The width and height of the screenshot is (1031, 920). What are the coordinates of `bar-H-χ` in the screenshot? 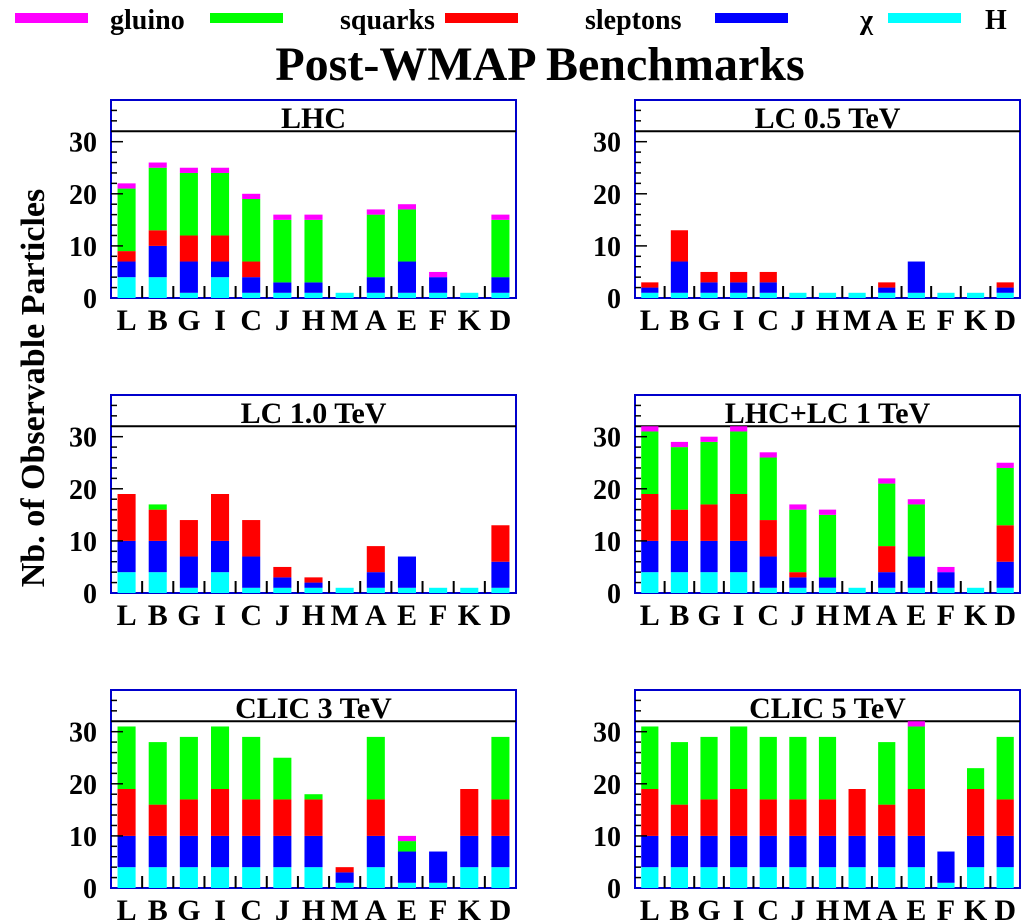 It's located at (827, 851).